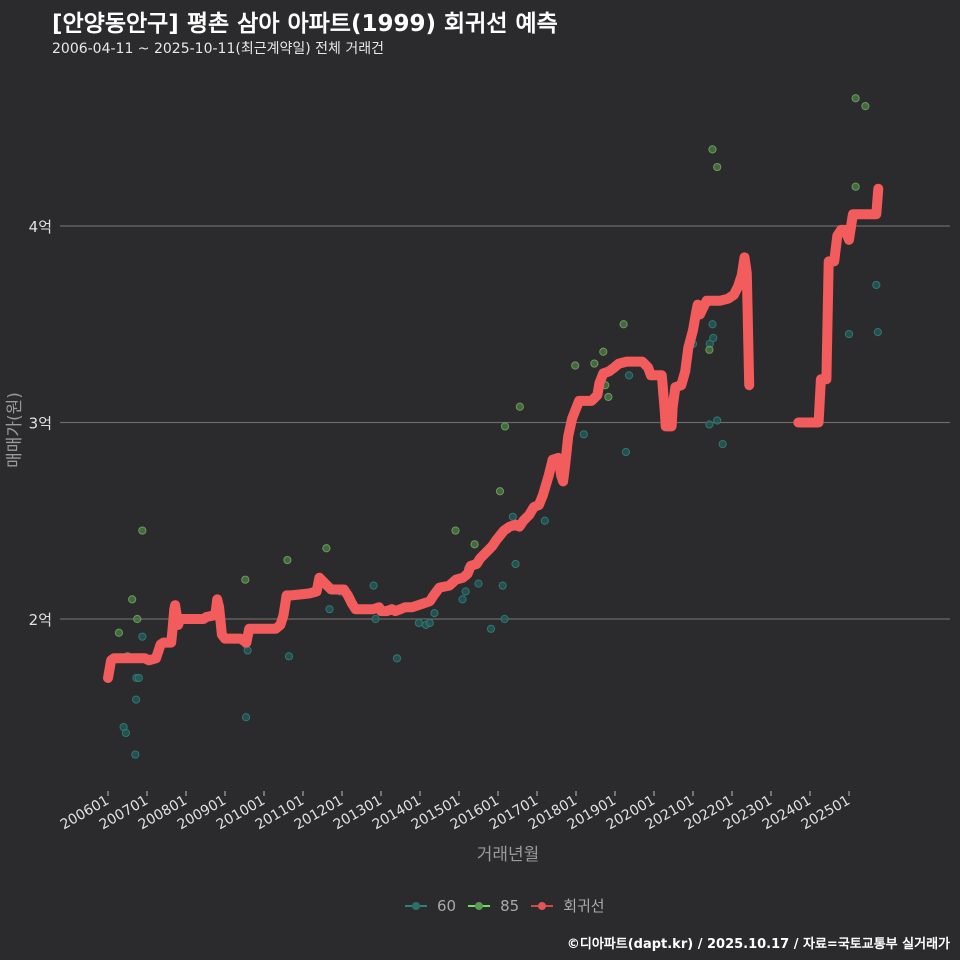  Describe the element at coordinates (15, 430) in the screenshot. I see `y-axis-title: 매매가(원)` at that location.